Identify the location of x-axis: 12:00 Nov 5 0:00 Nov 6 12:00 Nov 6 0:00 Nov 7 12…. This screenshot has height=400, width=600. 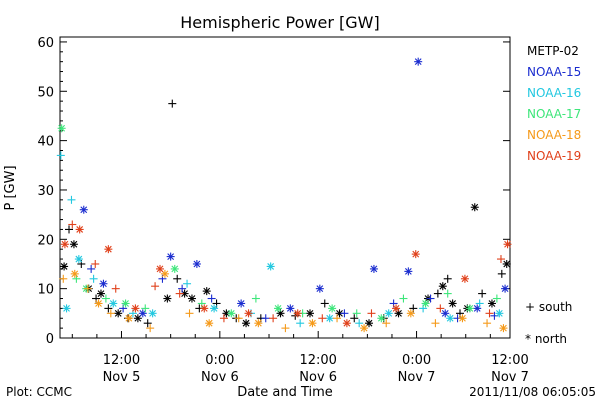
(300, 358).